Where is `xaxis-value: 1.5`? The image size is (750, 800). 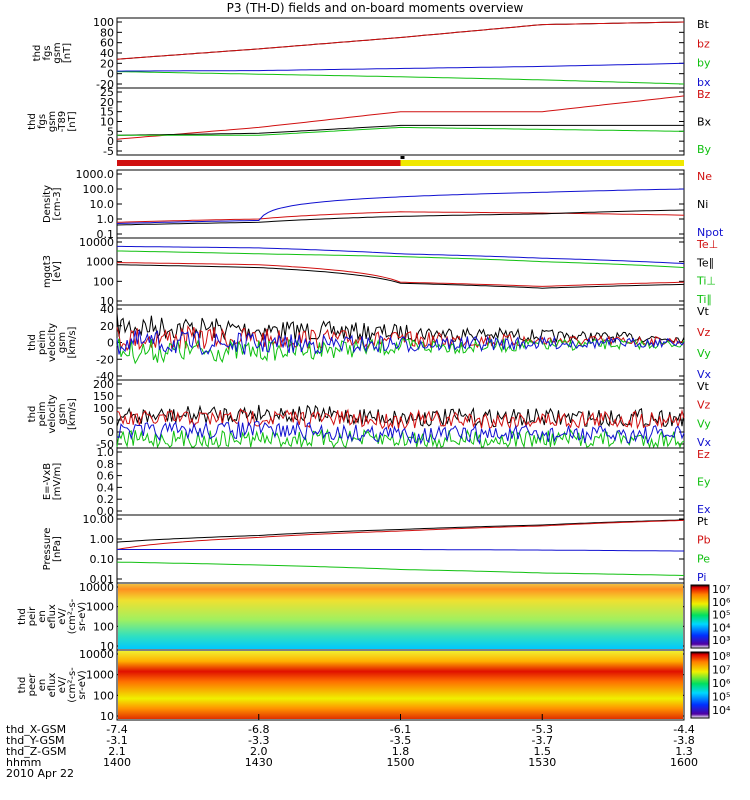
xaxis-value: 1.5 is located at coordinates (543, 751).